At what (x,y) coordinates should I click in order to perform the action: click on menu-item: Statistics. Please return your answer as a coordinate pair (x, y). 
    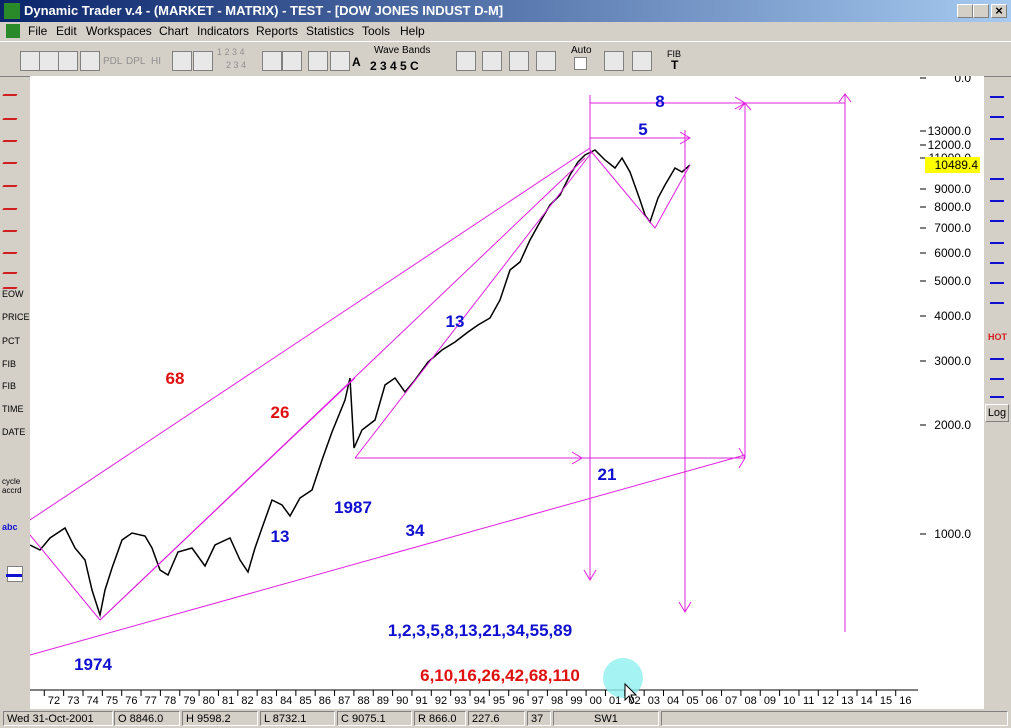
    Looking at the image, I should click on (330, 31).